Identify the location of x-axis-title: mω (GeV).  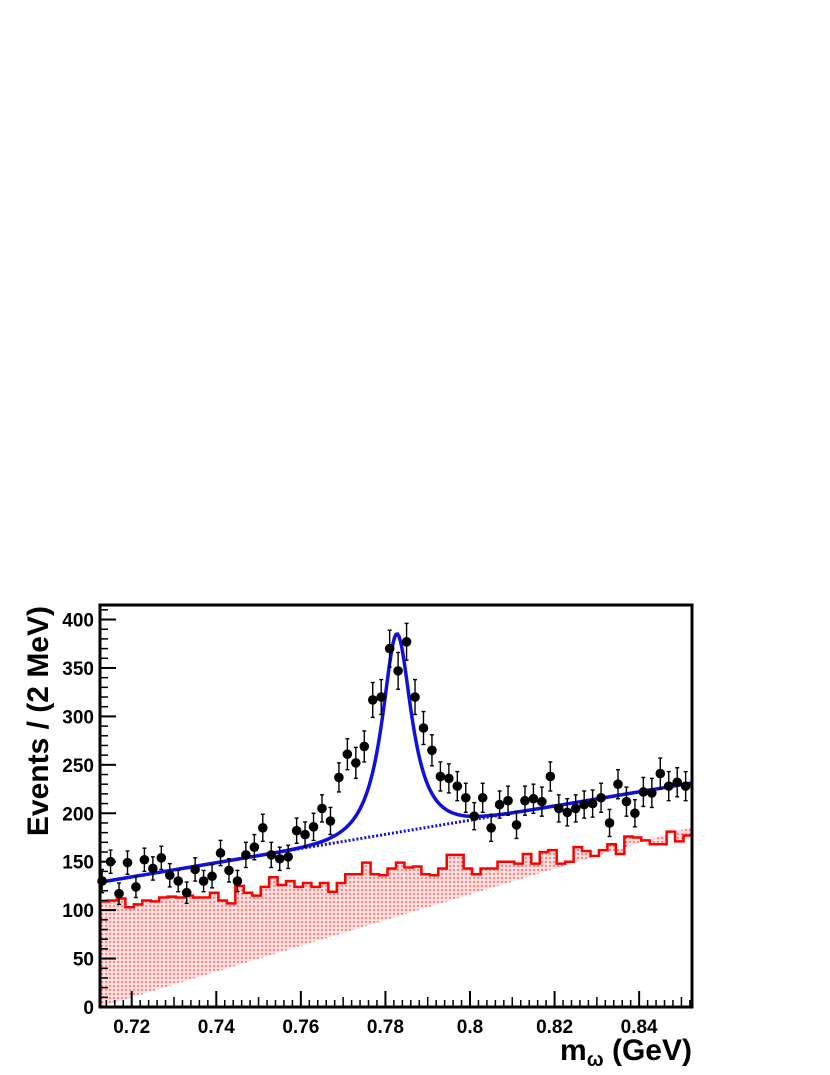
(626, 1052).